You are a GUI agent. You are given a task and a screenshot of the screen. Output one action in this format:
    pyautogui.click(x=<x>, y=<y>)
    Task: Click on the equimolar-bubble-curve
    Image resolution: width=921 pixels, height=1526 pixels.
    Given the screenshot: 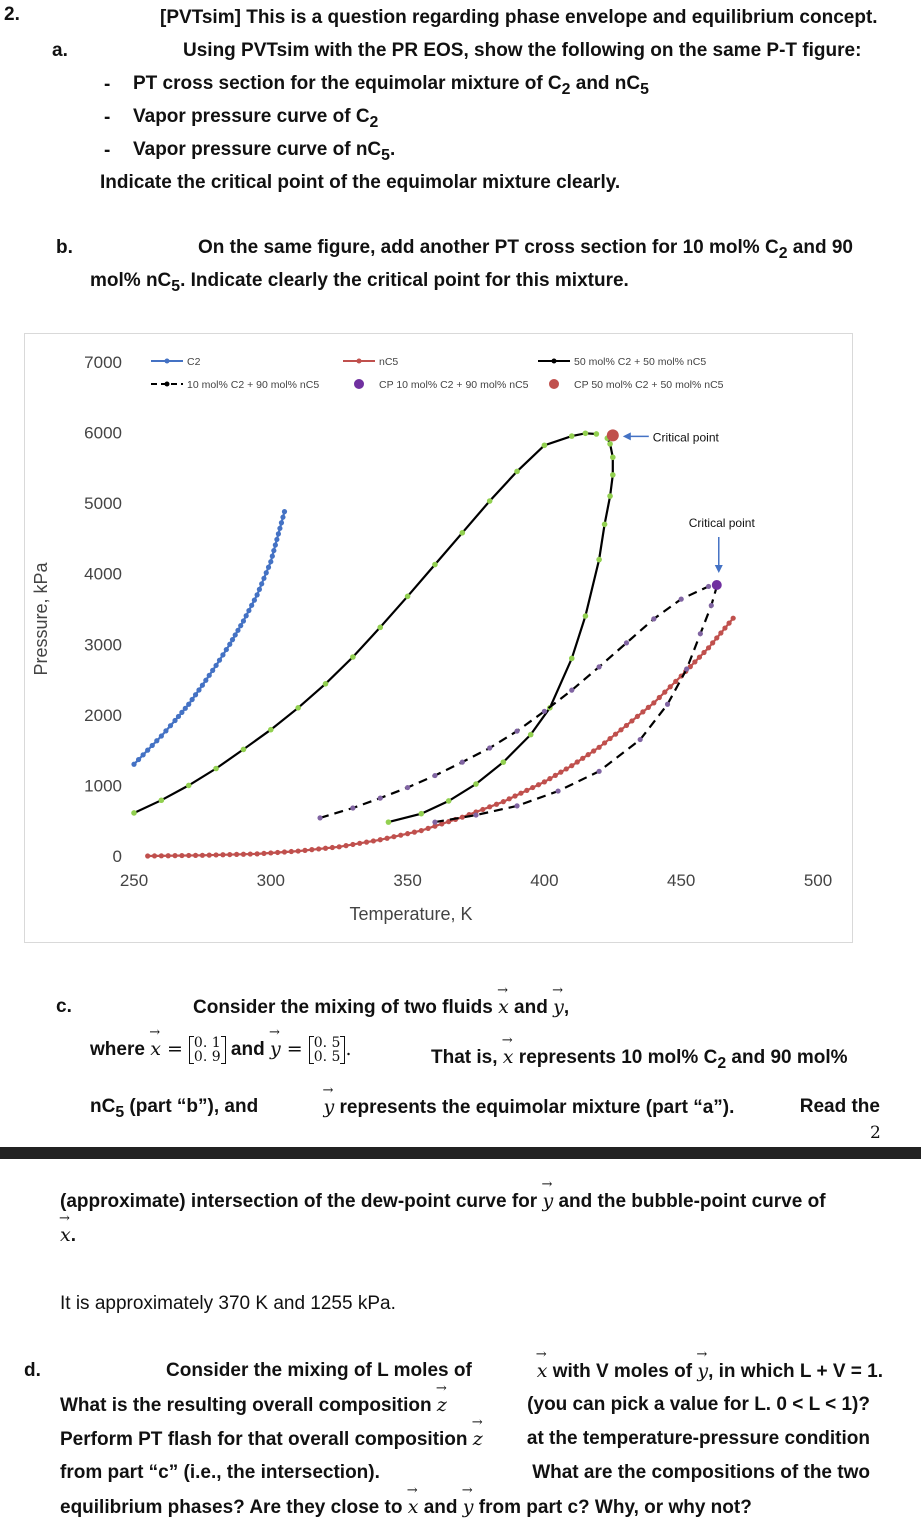 What is the action you would take?
    pyautogui.click(x=365, y=623)
    